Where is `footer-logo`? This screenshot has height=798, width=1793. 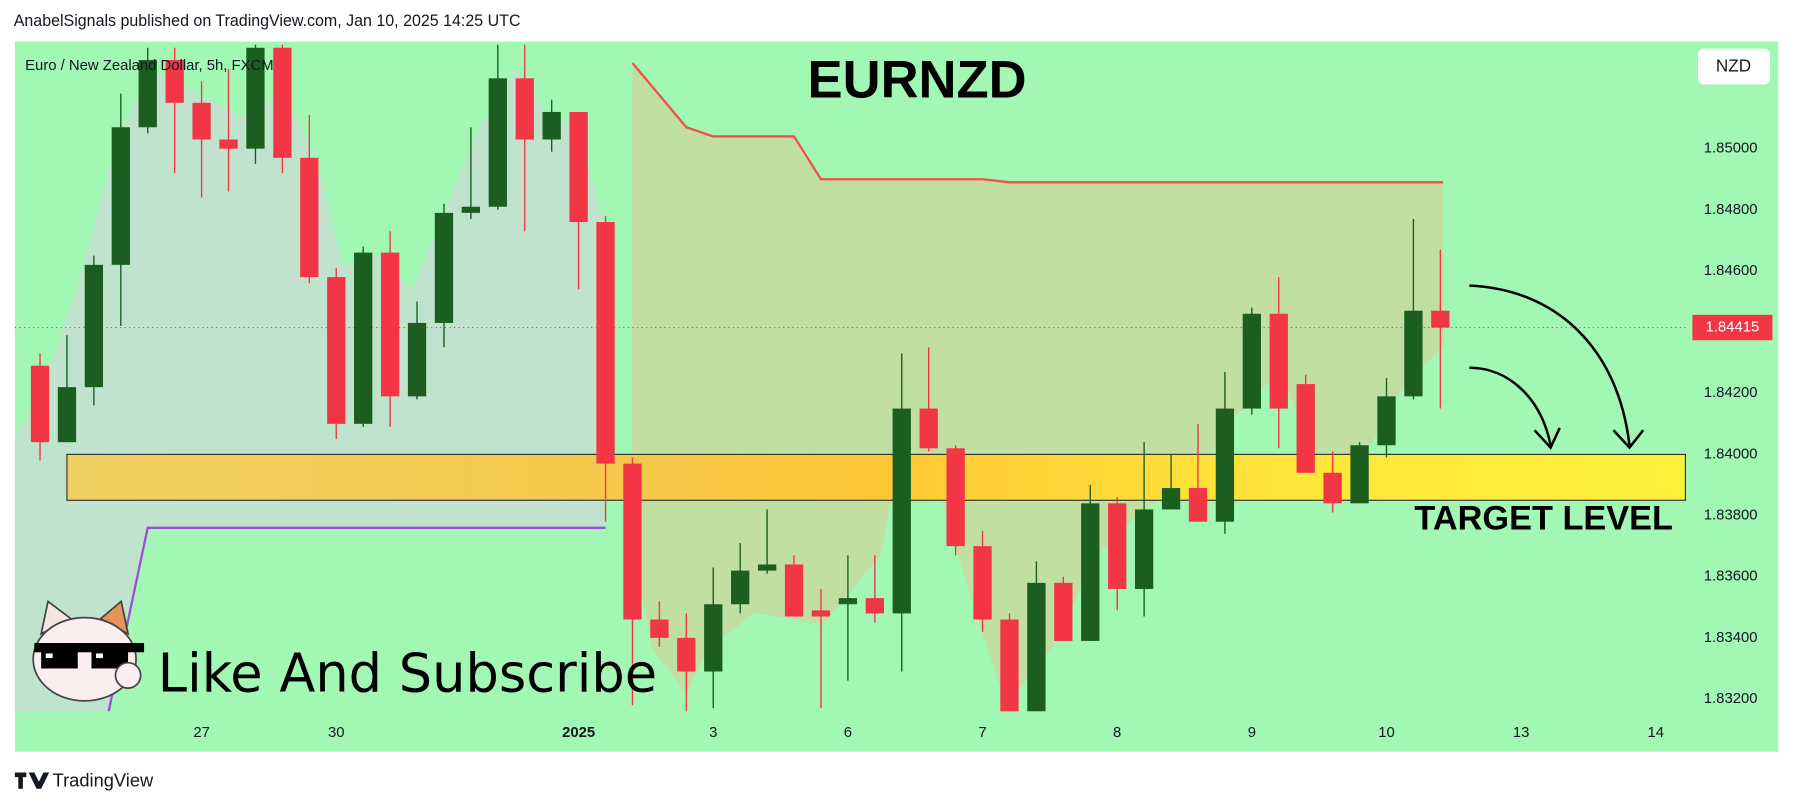
footer-logo is located at coordinates (32, 780).